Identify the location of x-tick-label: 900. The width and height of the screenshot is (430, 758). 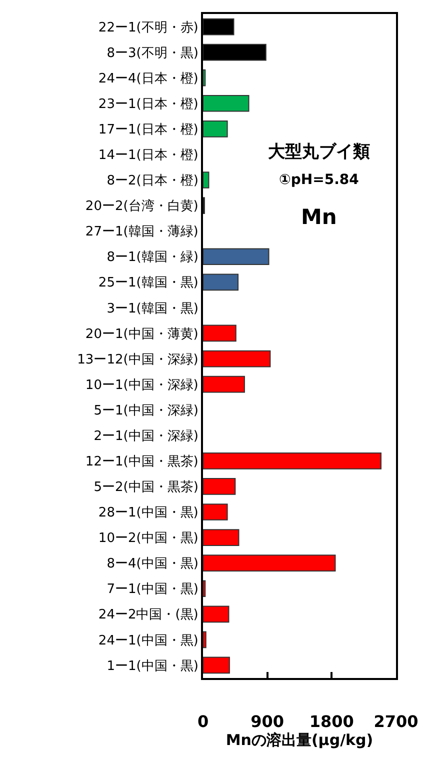
(267, 722).